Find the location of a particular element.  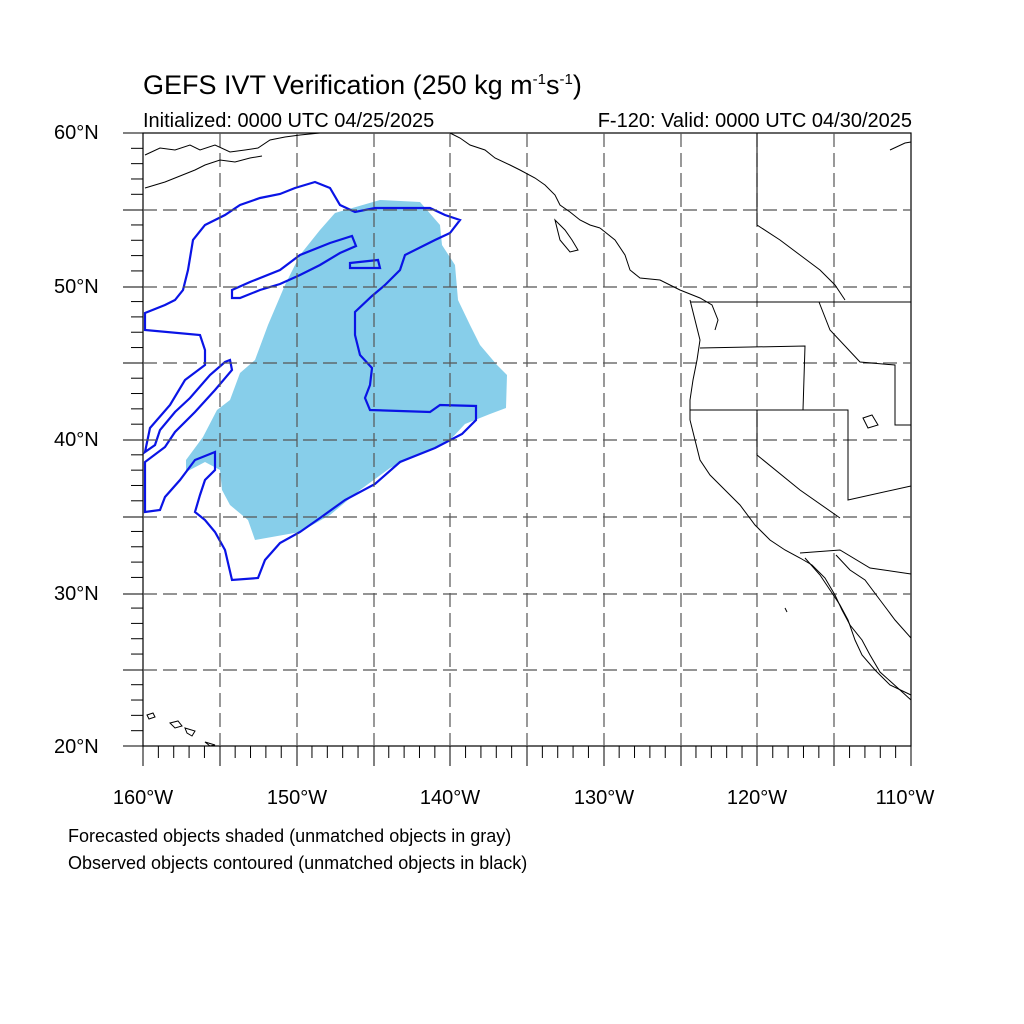

lat-label-60n: 60°N is located at coordinates (76, 133).